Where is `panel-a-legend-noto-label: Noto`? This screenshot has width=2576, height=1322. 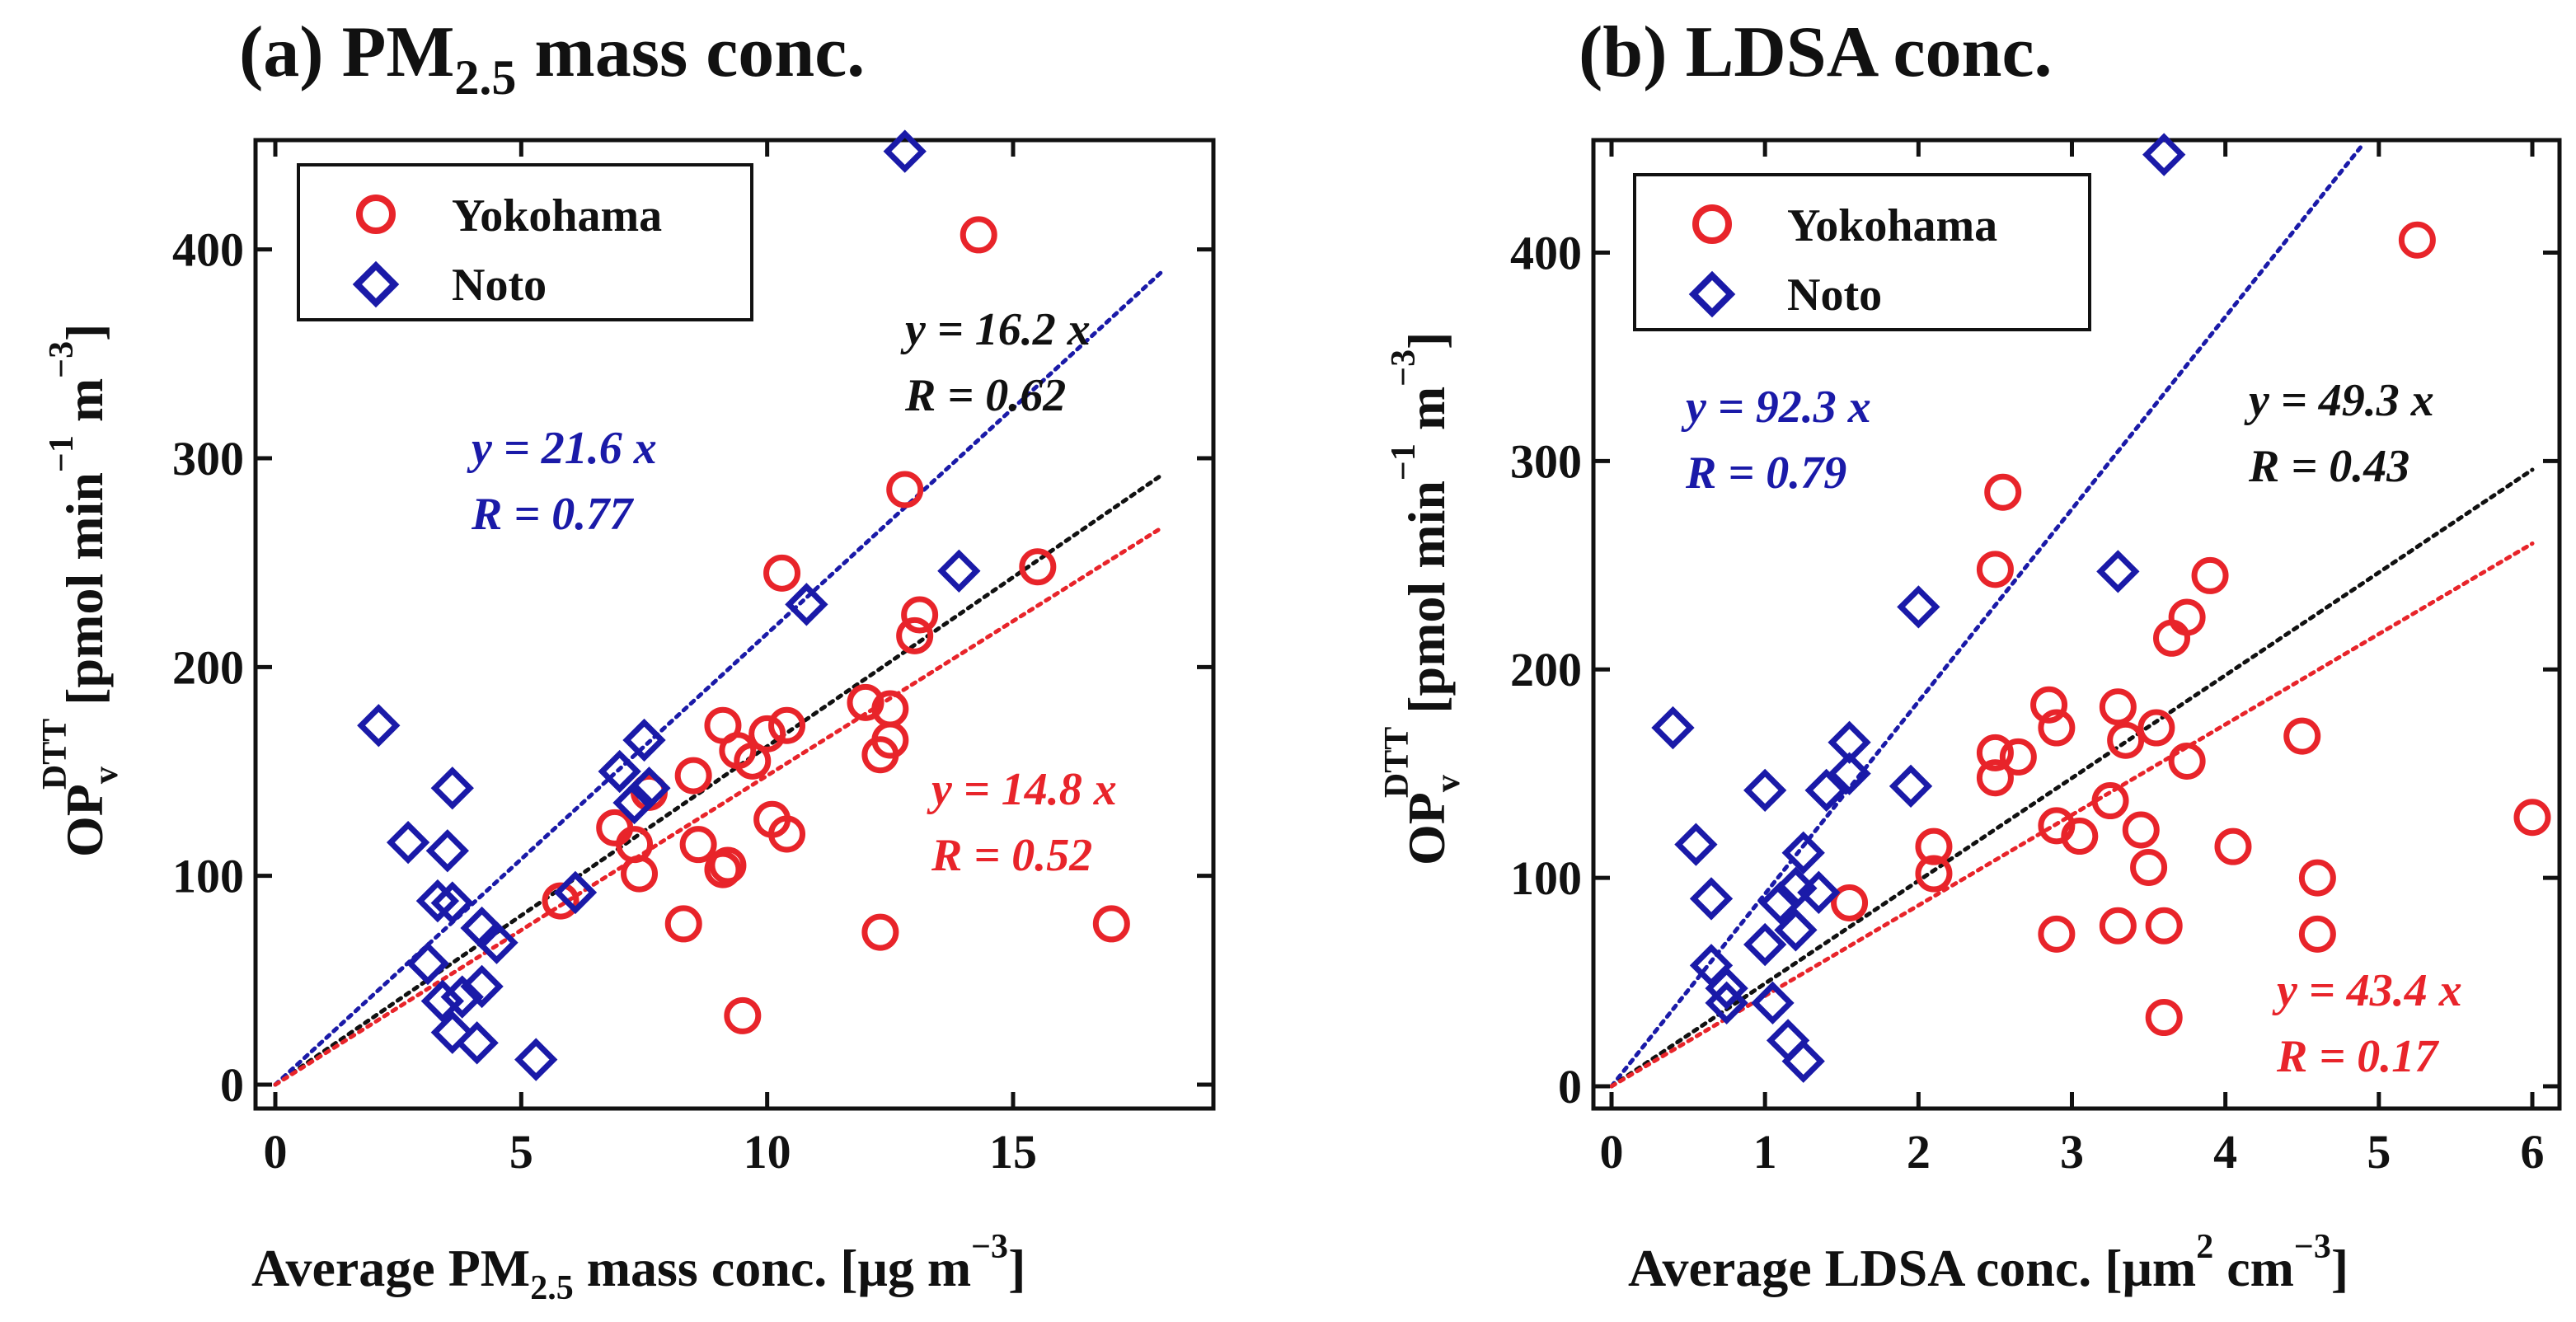 panel-a-legend-noto-label: Noto is located at coordinates (500, 286).